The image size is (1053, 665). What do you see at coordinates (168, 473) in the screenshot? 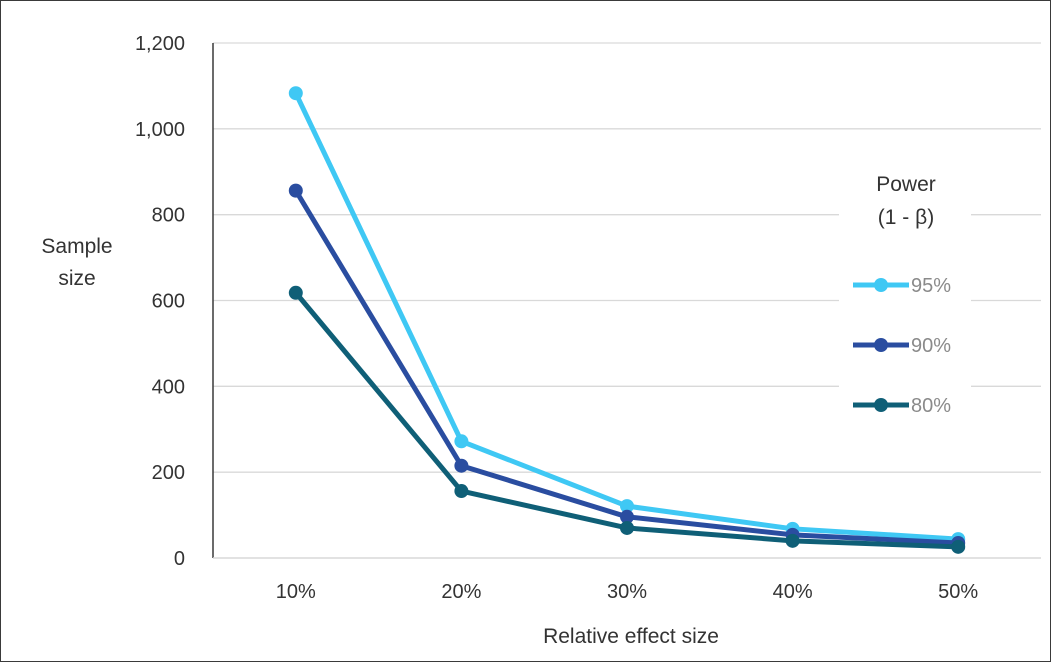
I see `y-tick-label: 200` at bounding box center [168, 473].